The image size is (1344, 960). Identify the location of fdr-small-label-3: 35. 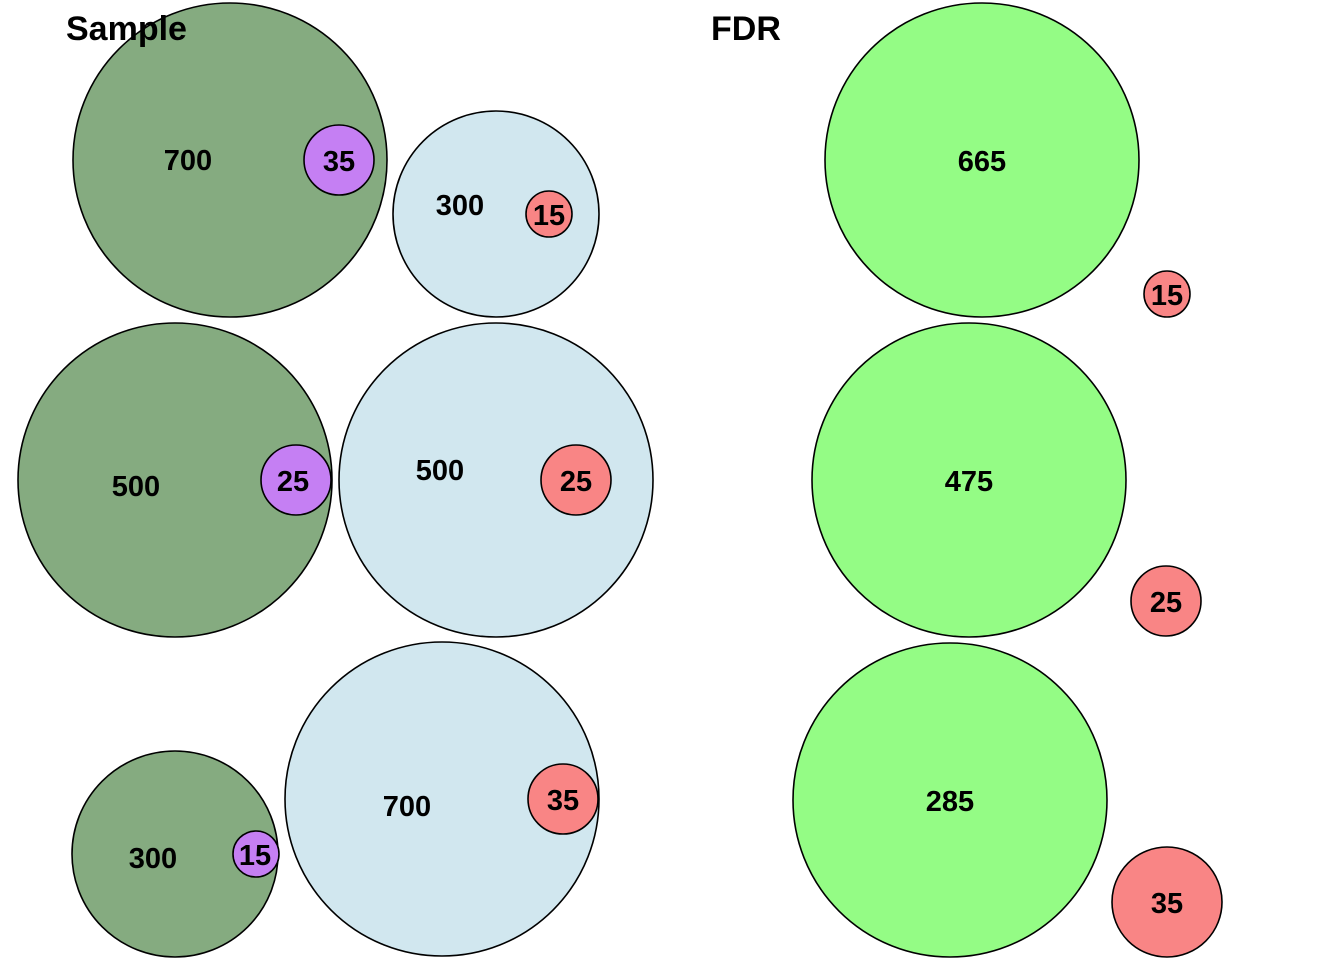
(1167, 904).